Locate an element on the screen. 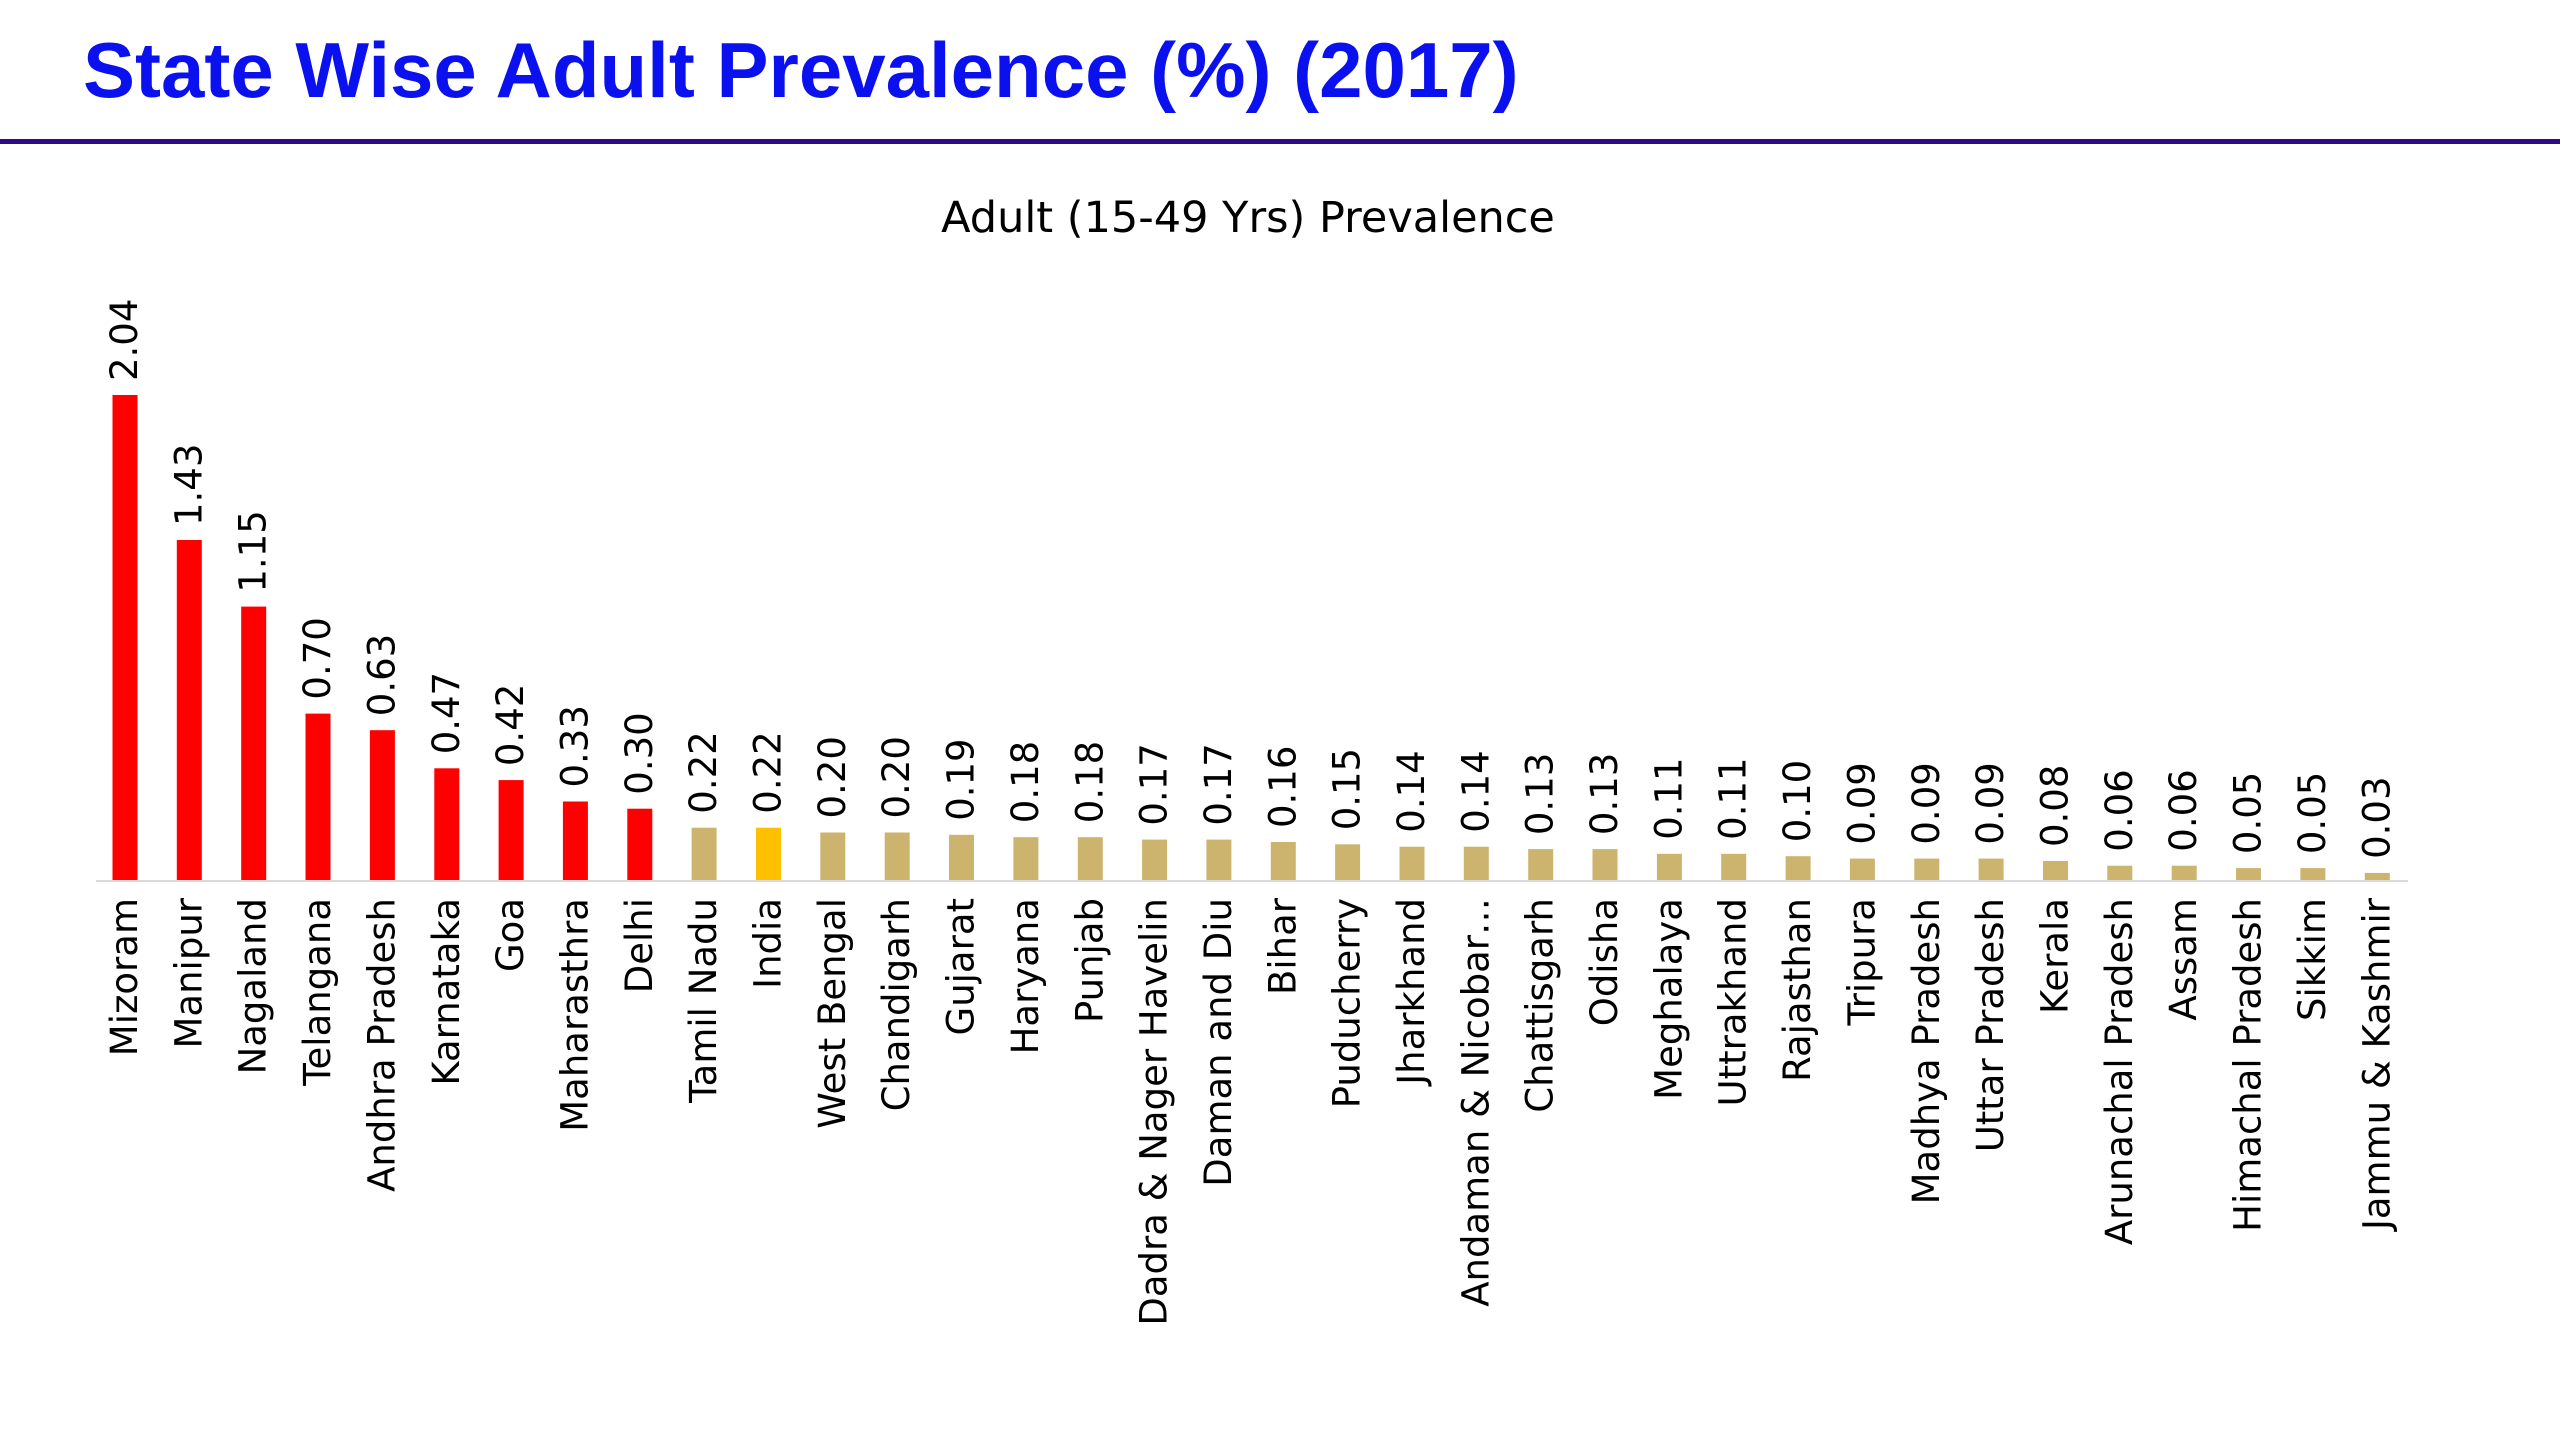  tick-label-telangana: Telangana is located at coordinates (317, 992).